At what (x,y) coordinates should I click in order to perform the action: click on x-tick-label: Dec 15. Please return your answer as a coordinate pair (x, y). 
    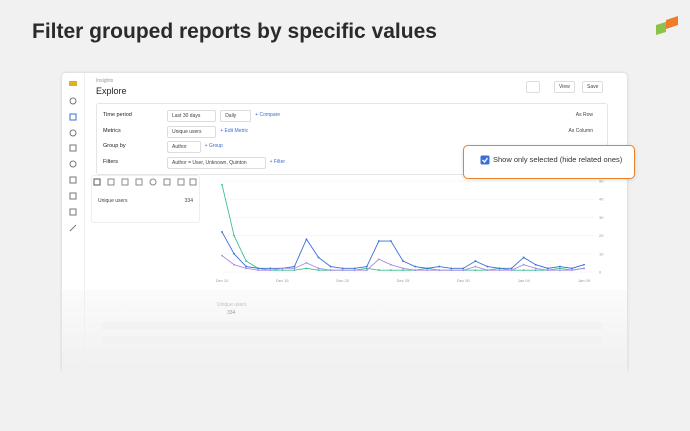
    Looking at the image, I should click on (282, 280).